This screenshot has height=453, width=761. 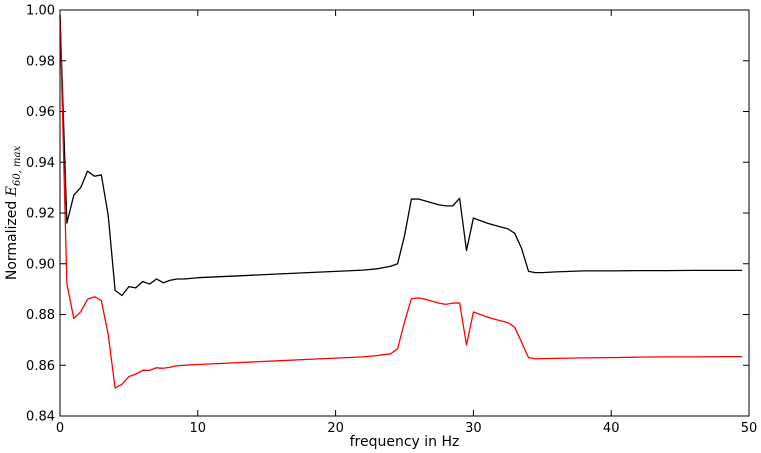 What do you see at coordinates (17, 166) in the screenshot?
I see `y-axis-label-subscript: 60, max` at bounding box center [17, 166].